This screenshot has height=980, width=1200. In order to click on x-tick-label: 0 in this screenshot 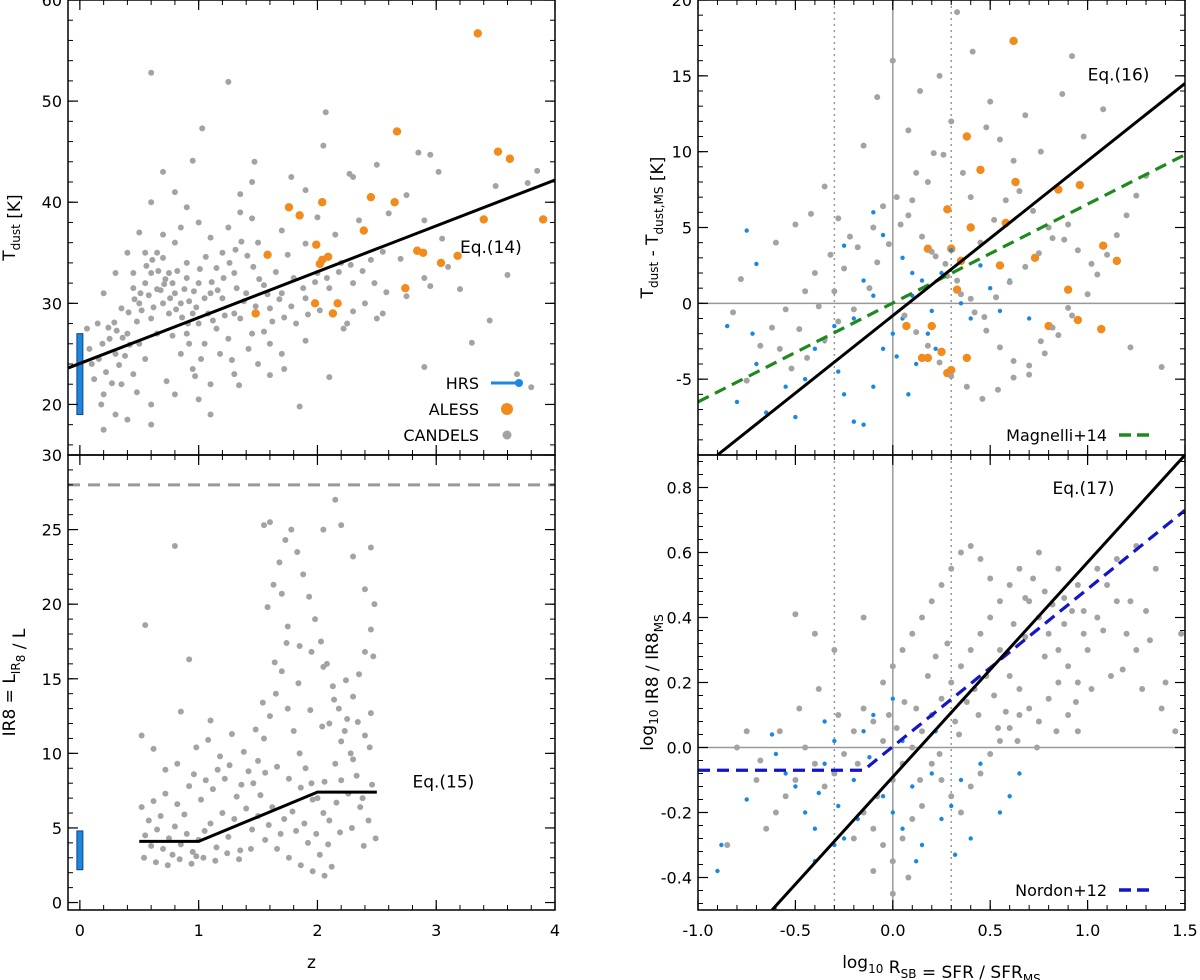, I will do `click(80, 930)`.